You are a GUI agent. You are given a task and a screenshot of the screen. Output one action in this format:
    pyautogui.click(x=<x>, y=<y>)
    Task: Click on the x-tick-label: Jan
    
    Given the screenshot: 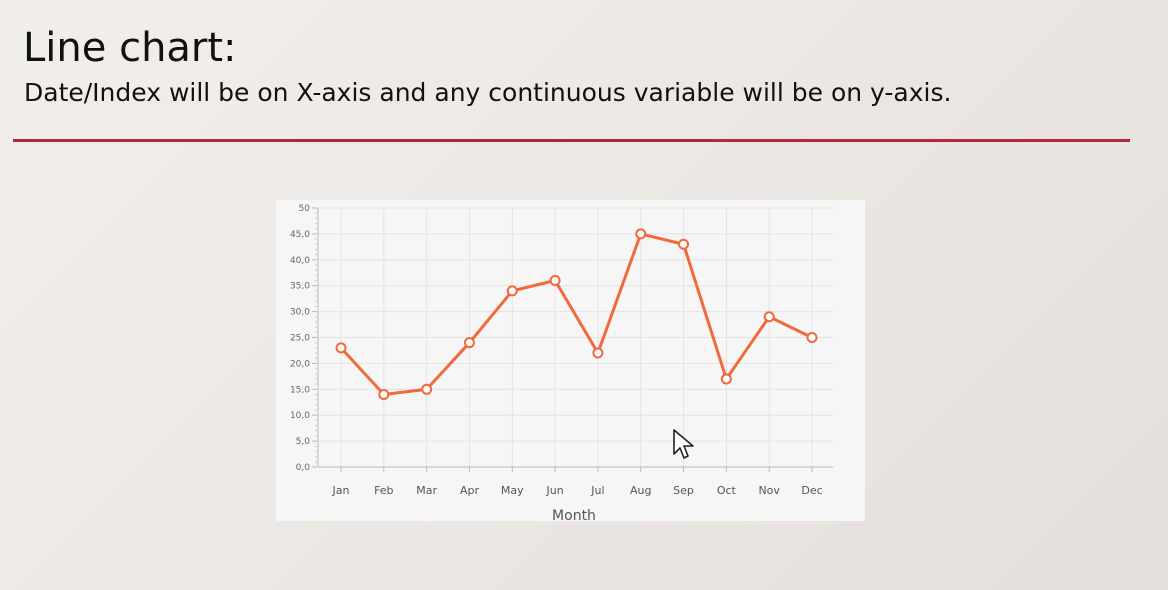 What is the action you would take?
    pyautogui.click(x=341, y=490)
    